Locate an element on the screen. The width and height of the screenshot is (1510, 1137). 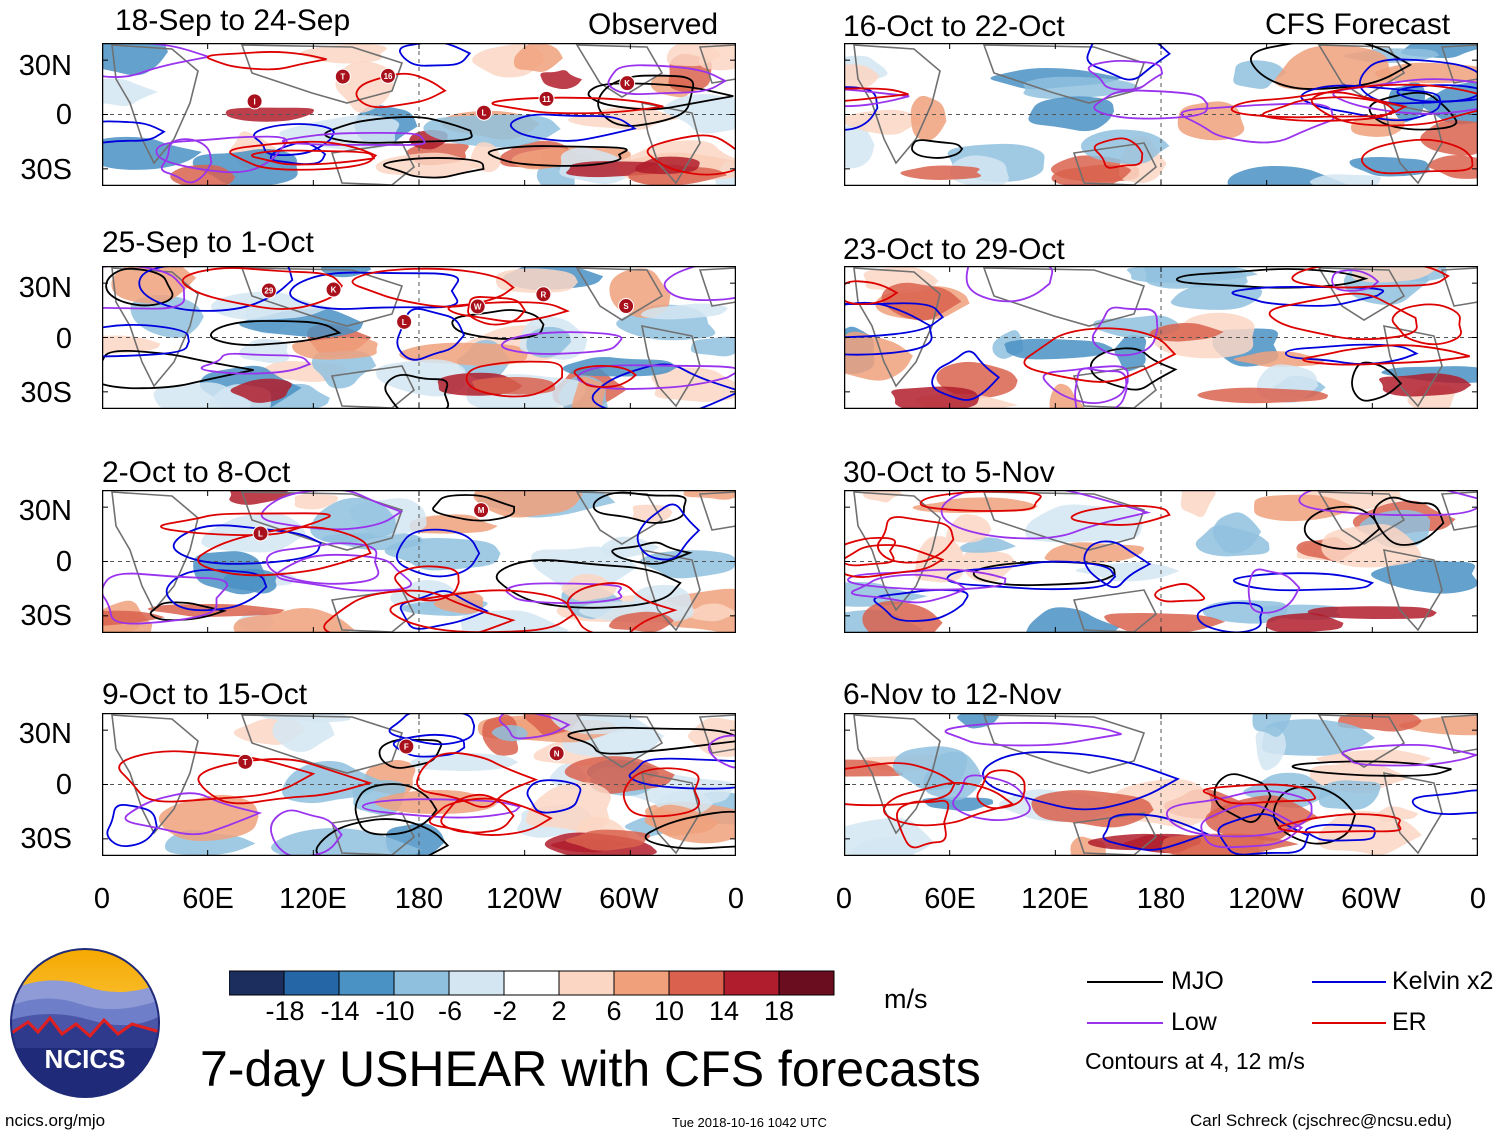
contour-mjo is located at coordinates (434, 168).